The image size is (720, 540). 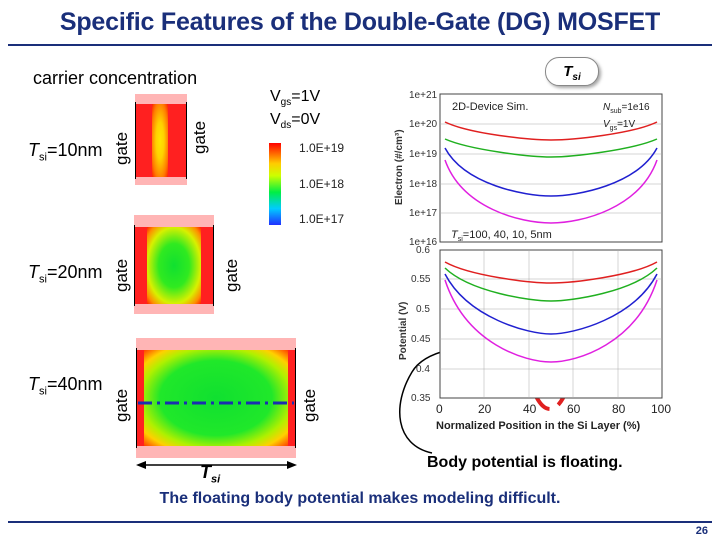 What do you see at coordinates (490, 107) in the screenshot?
I see `electron-sim-title: 2D-Device Sim.` at bounding box center [490, 107].